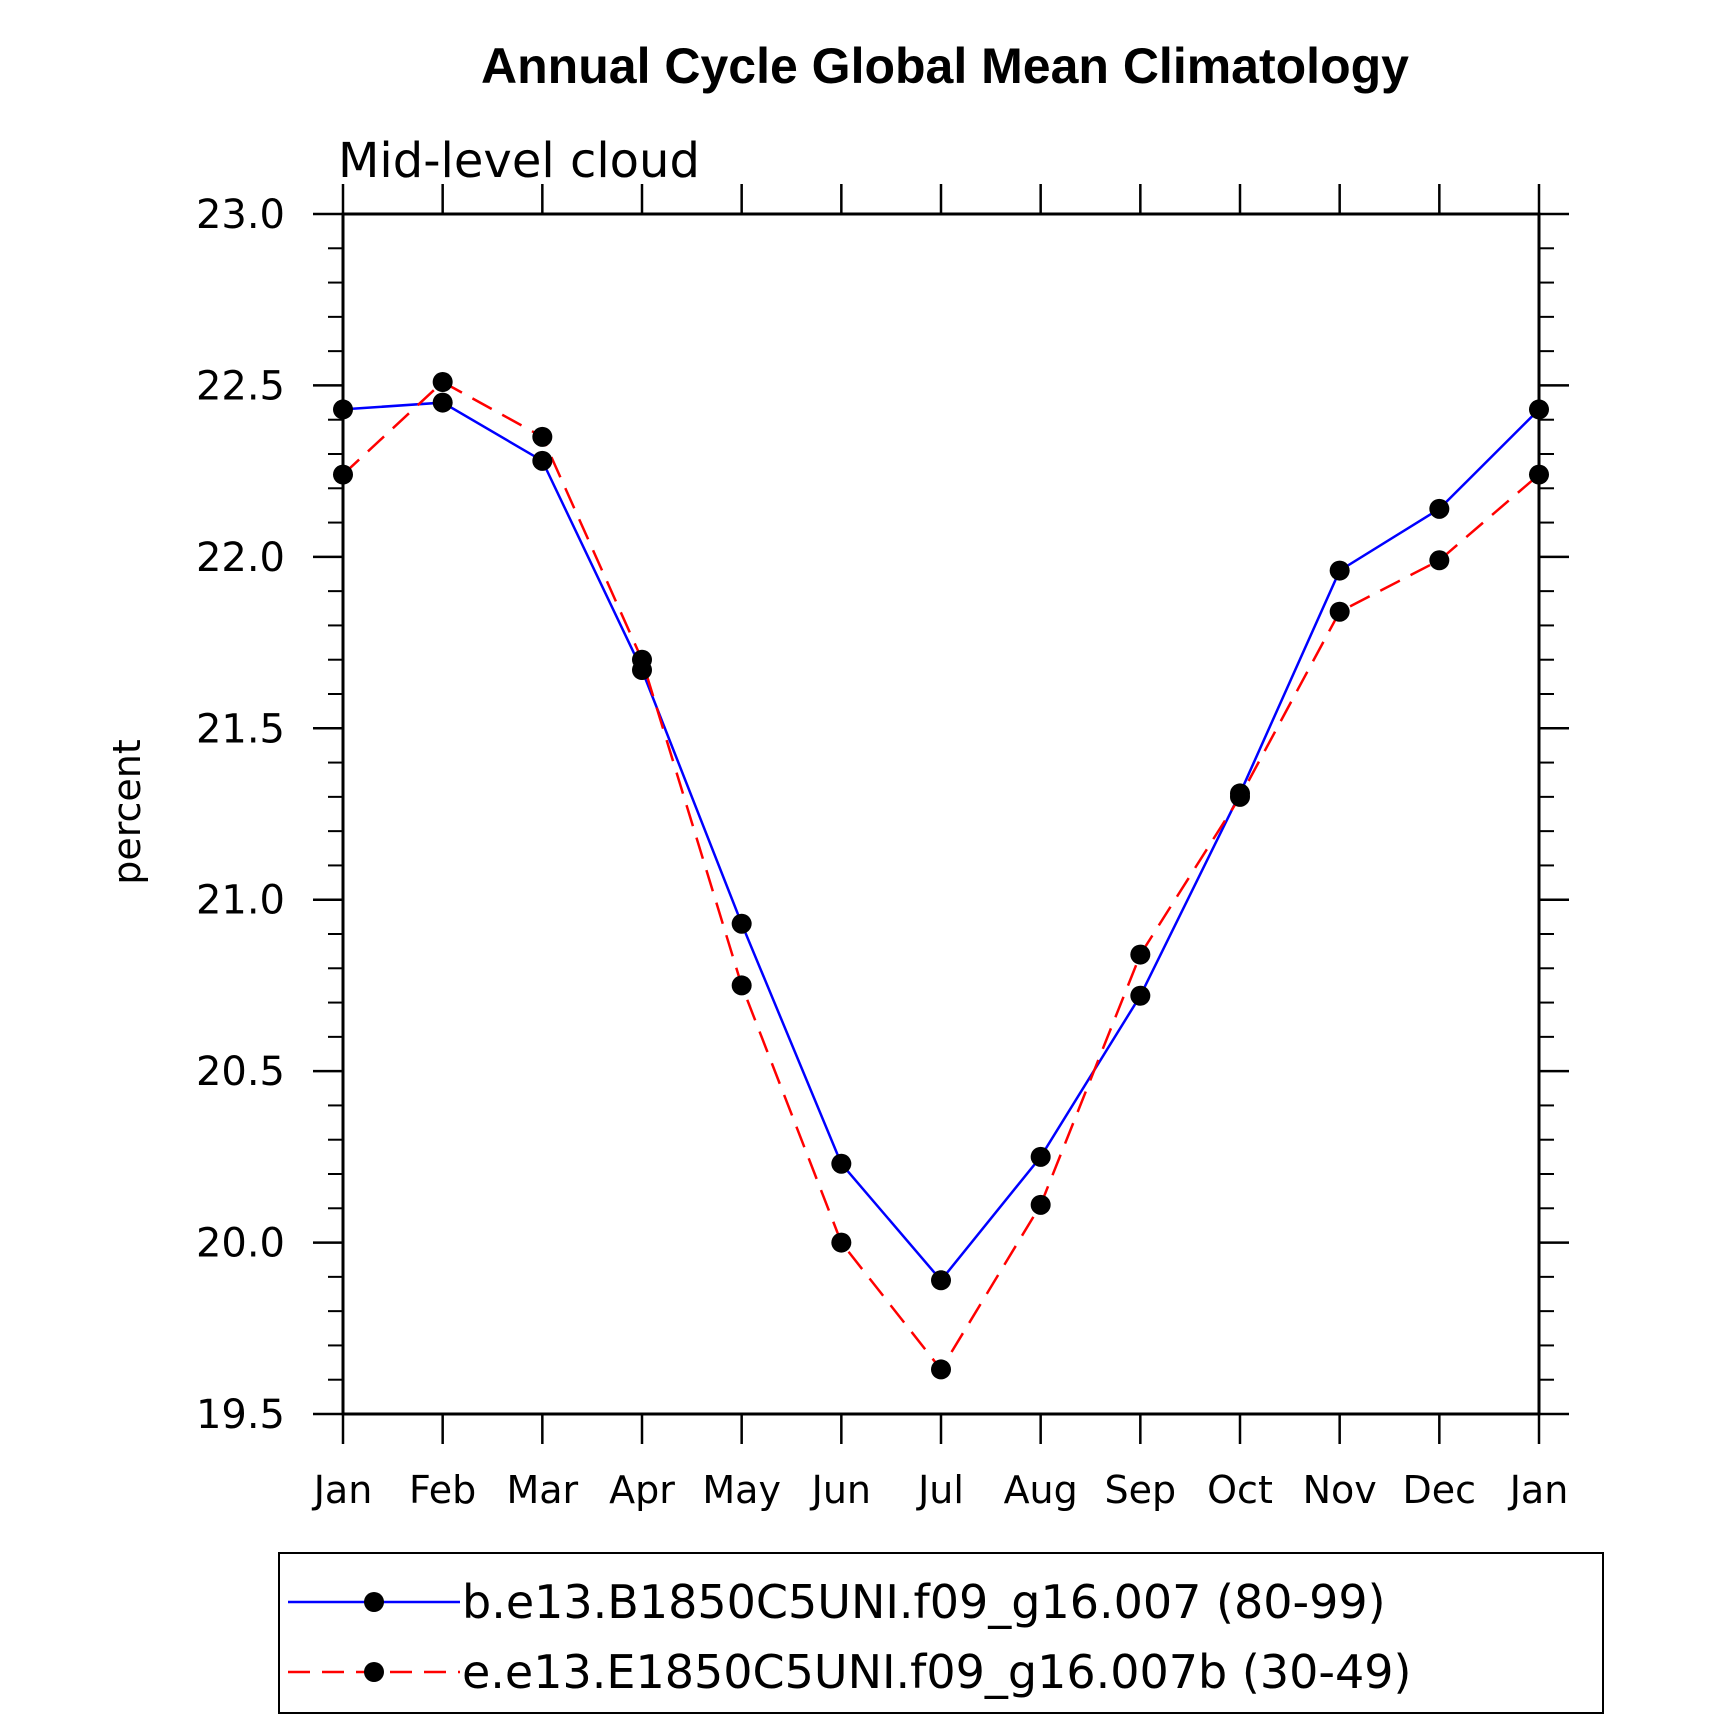 Image resolution: width=1710 pixels, height=1723 pixels. What do you see at coordinates (1240, 1490) in the screenshot?
I see `x-tick-label: Oct` at bounding box center [1240, 1490].